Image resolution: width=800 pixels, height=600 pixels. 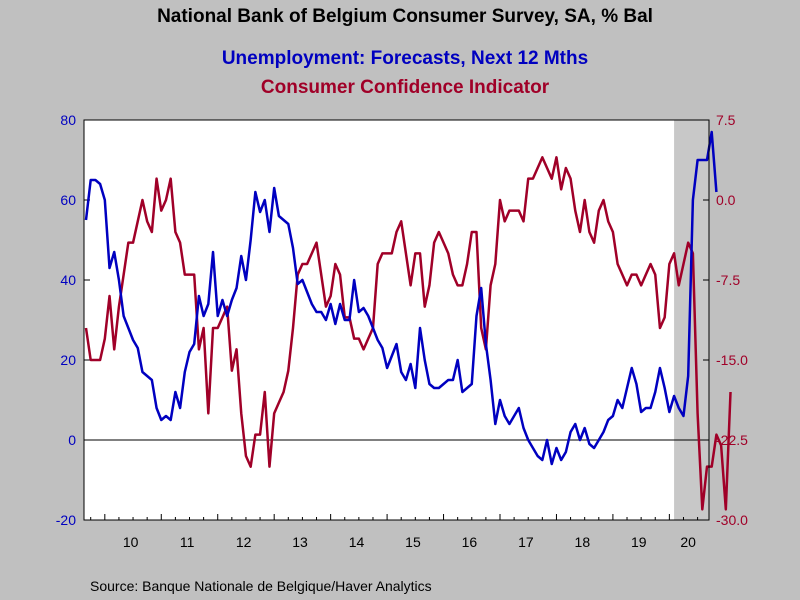 I want to click on right-axis-tick-label: -22.5, so click(x=732, y=440).